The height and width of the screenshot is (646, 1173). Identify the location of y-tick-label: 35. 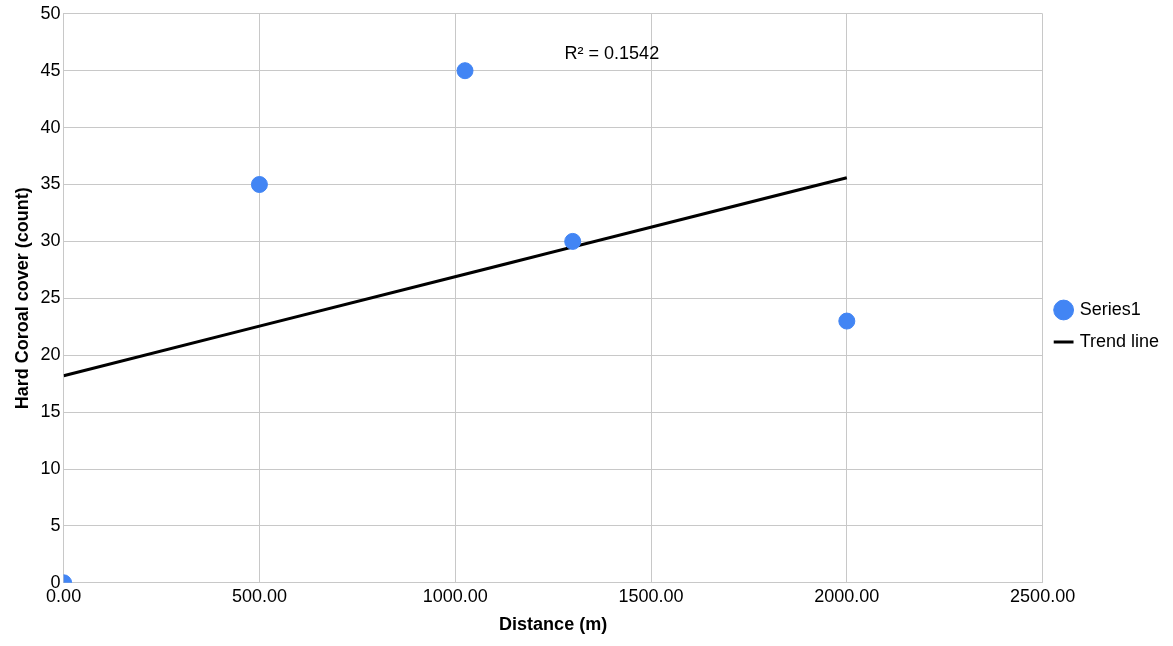
(50, 183).